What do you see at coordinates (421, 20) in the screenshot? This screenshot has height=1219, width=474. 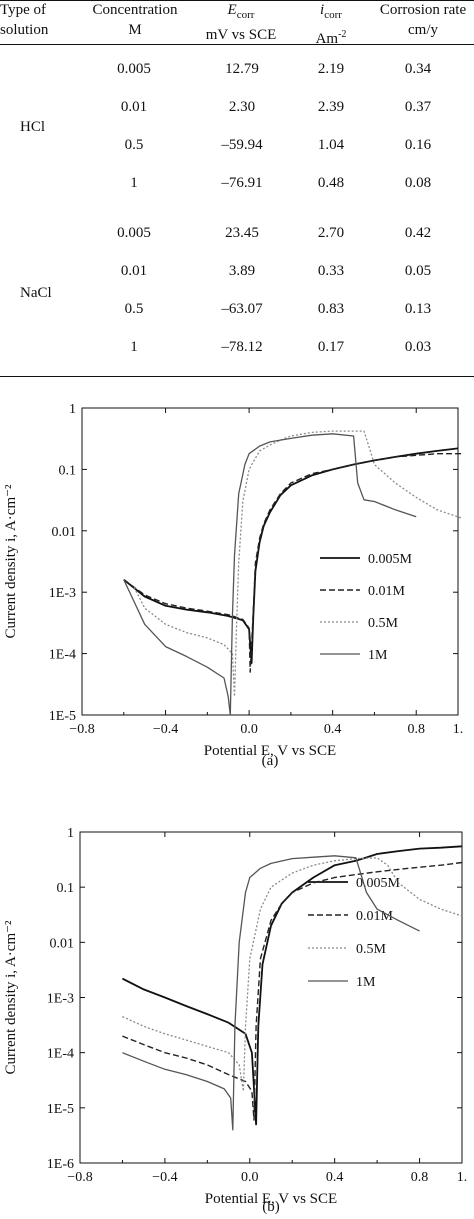 I see `header-corrosion-rate: Corrosion rate cm/y` at bounding box center [421, 20].